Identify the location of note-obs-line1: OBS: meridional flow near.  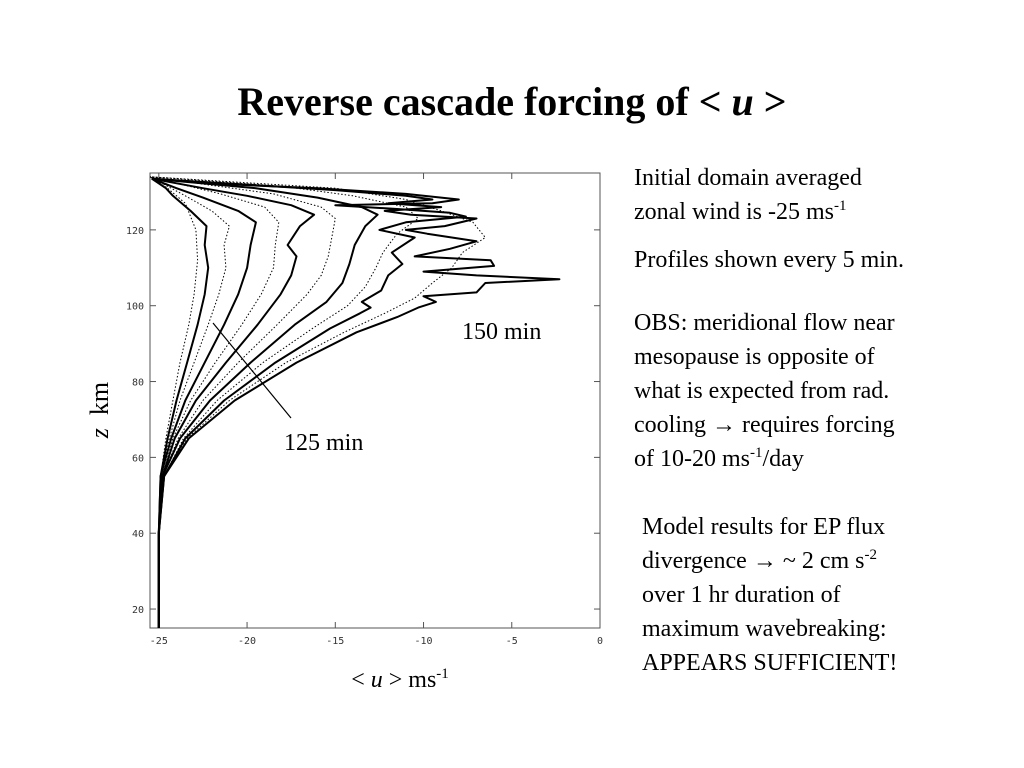
(764, 323).